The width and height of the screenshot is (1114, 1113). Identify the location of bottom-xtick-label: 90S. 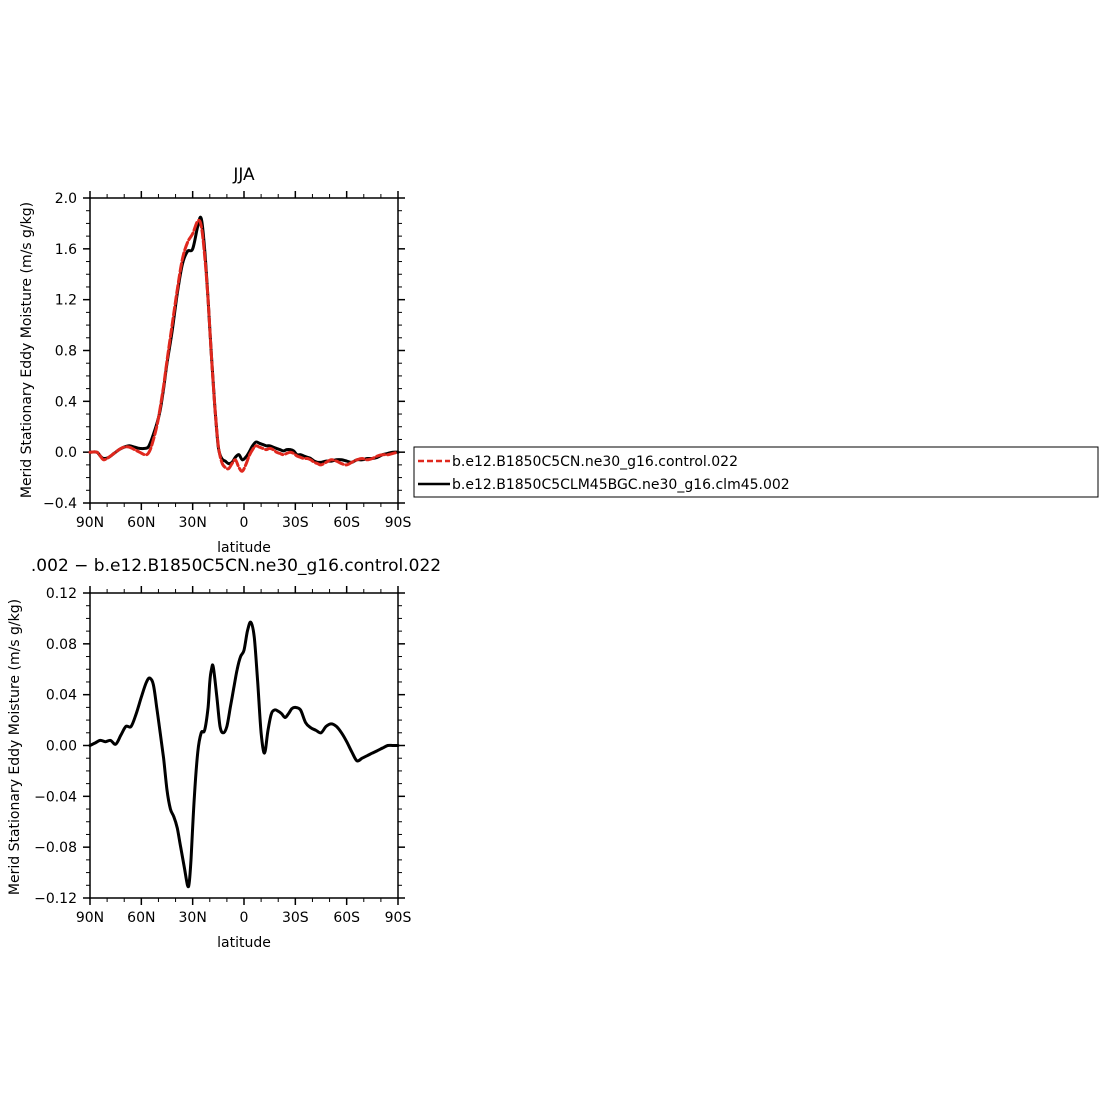
(398, 918).